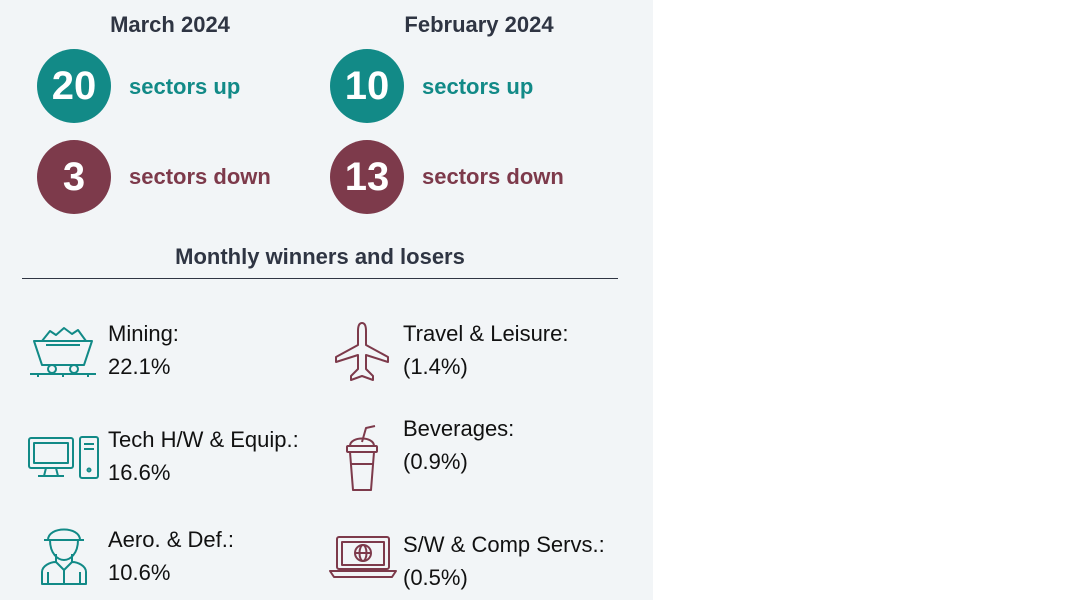  What do you see at coordinates (170, 24) in the screenshot?
I see `month-title-march: March 2024` at bounding box center [170, 24].